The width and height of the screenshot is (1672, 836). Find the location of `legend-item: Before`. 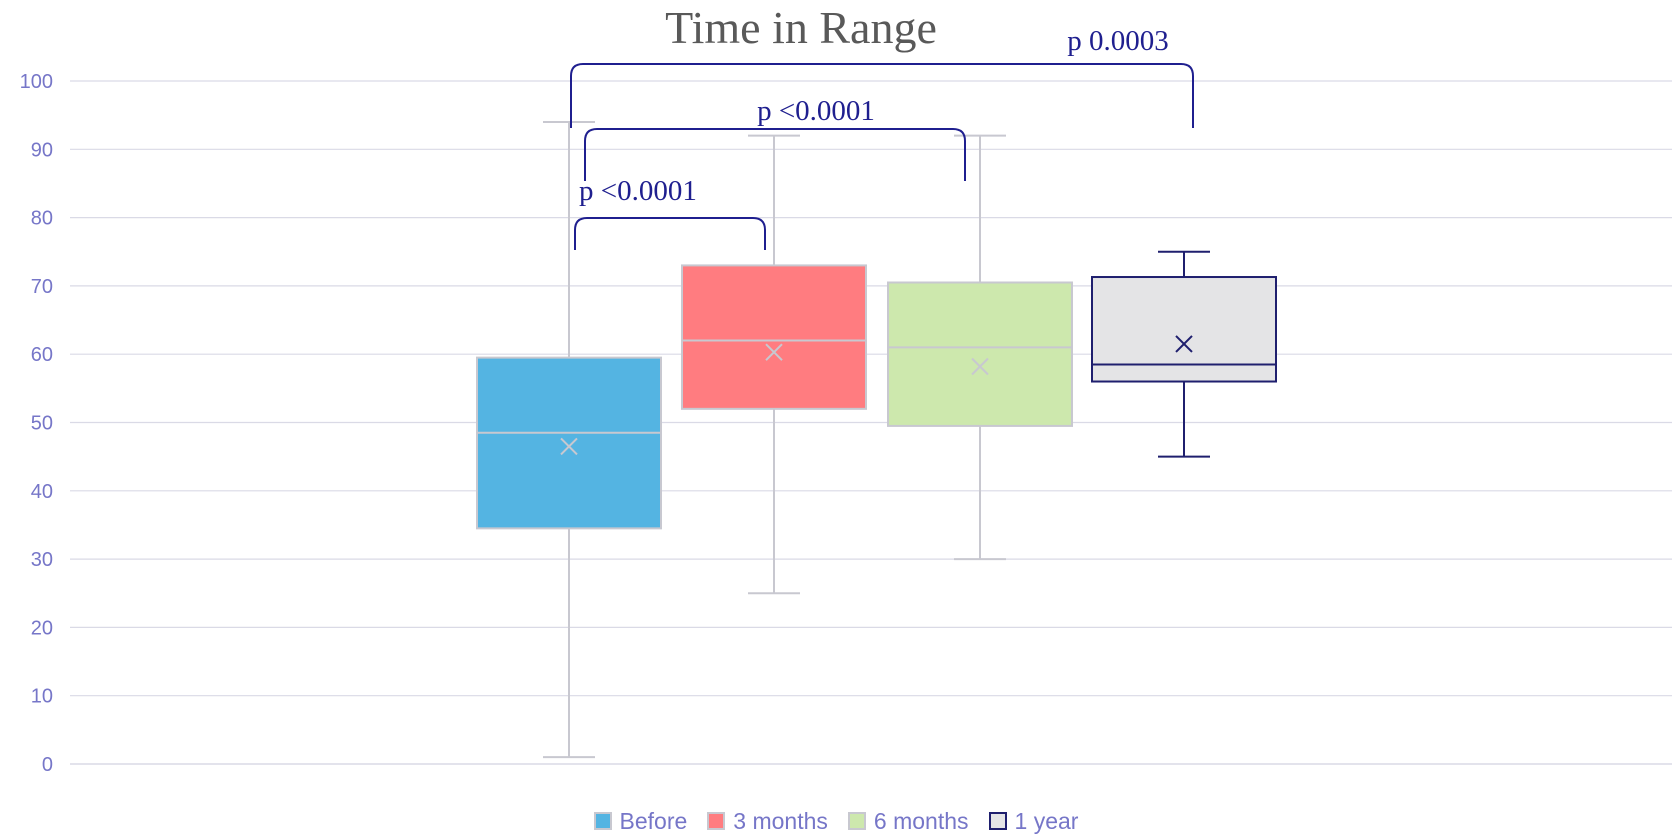

legend-item: Before is located at coordinates (640, 821).